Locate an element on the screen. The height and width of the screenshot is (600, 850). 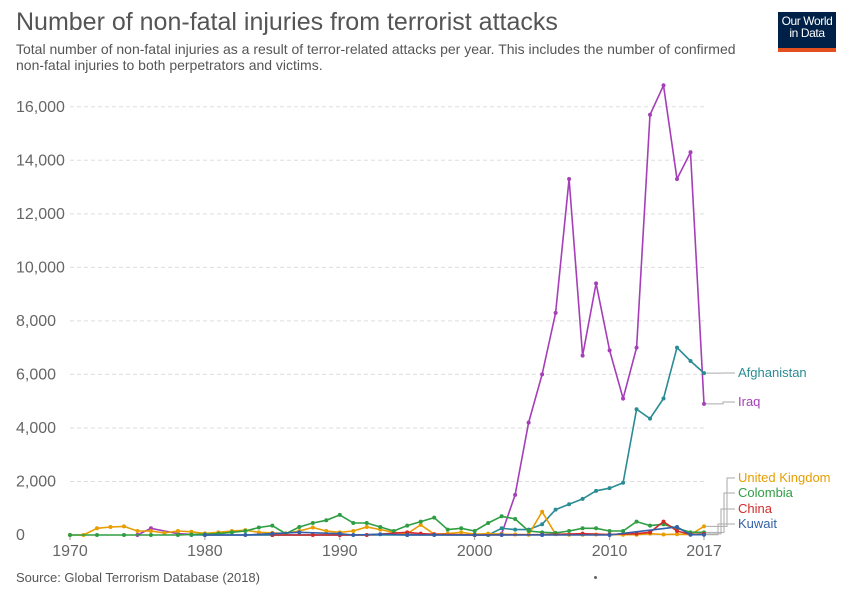
x-tick-label: 2000 is located at coordinates (475, 551).